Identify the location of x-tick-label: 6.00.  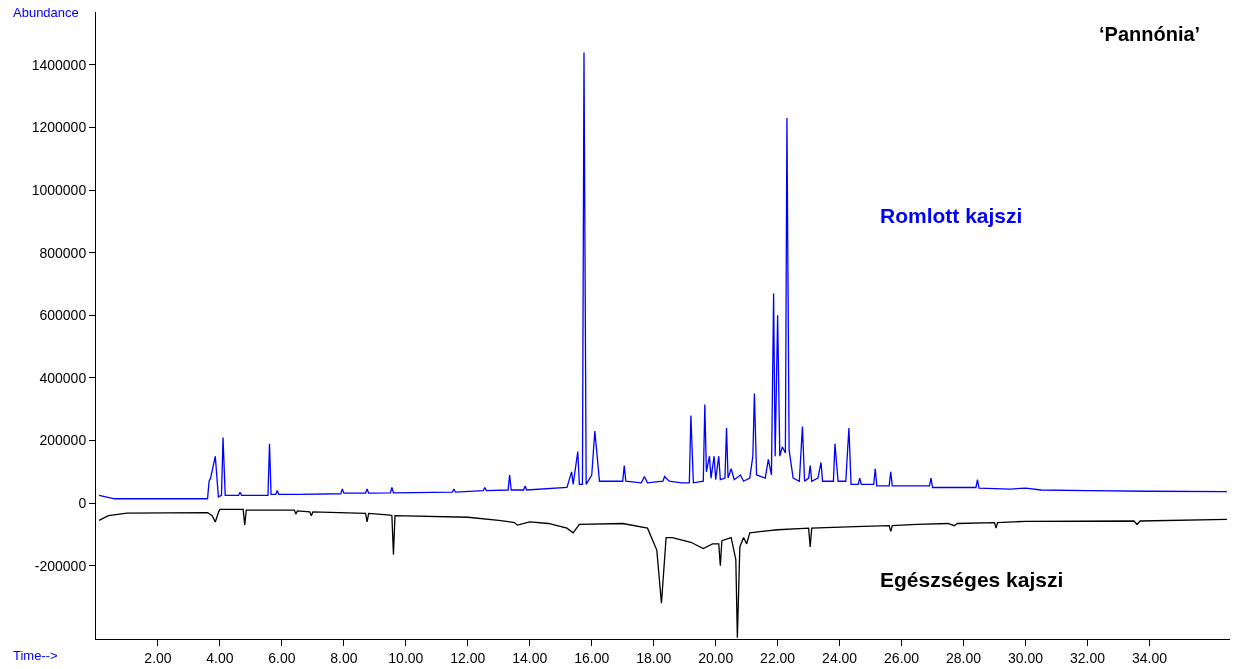
(282, 657).